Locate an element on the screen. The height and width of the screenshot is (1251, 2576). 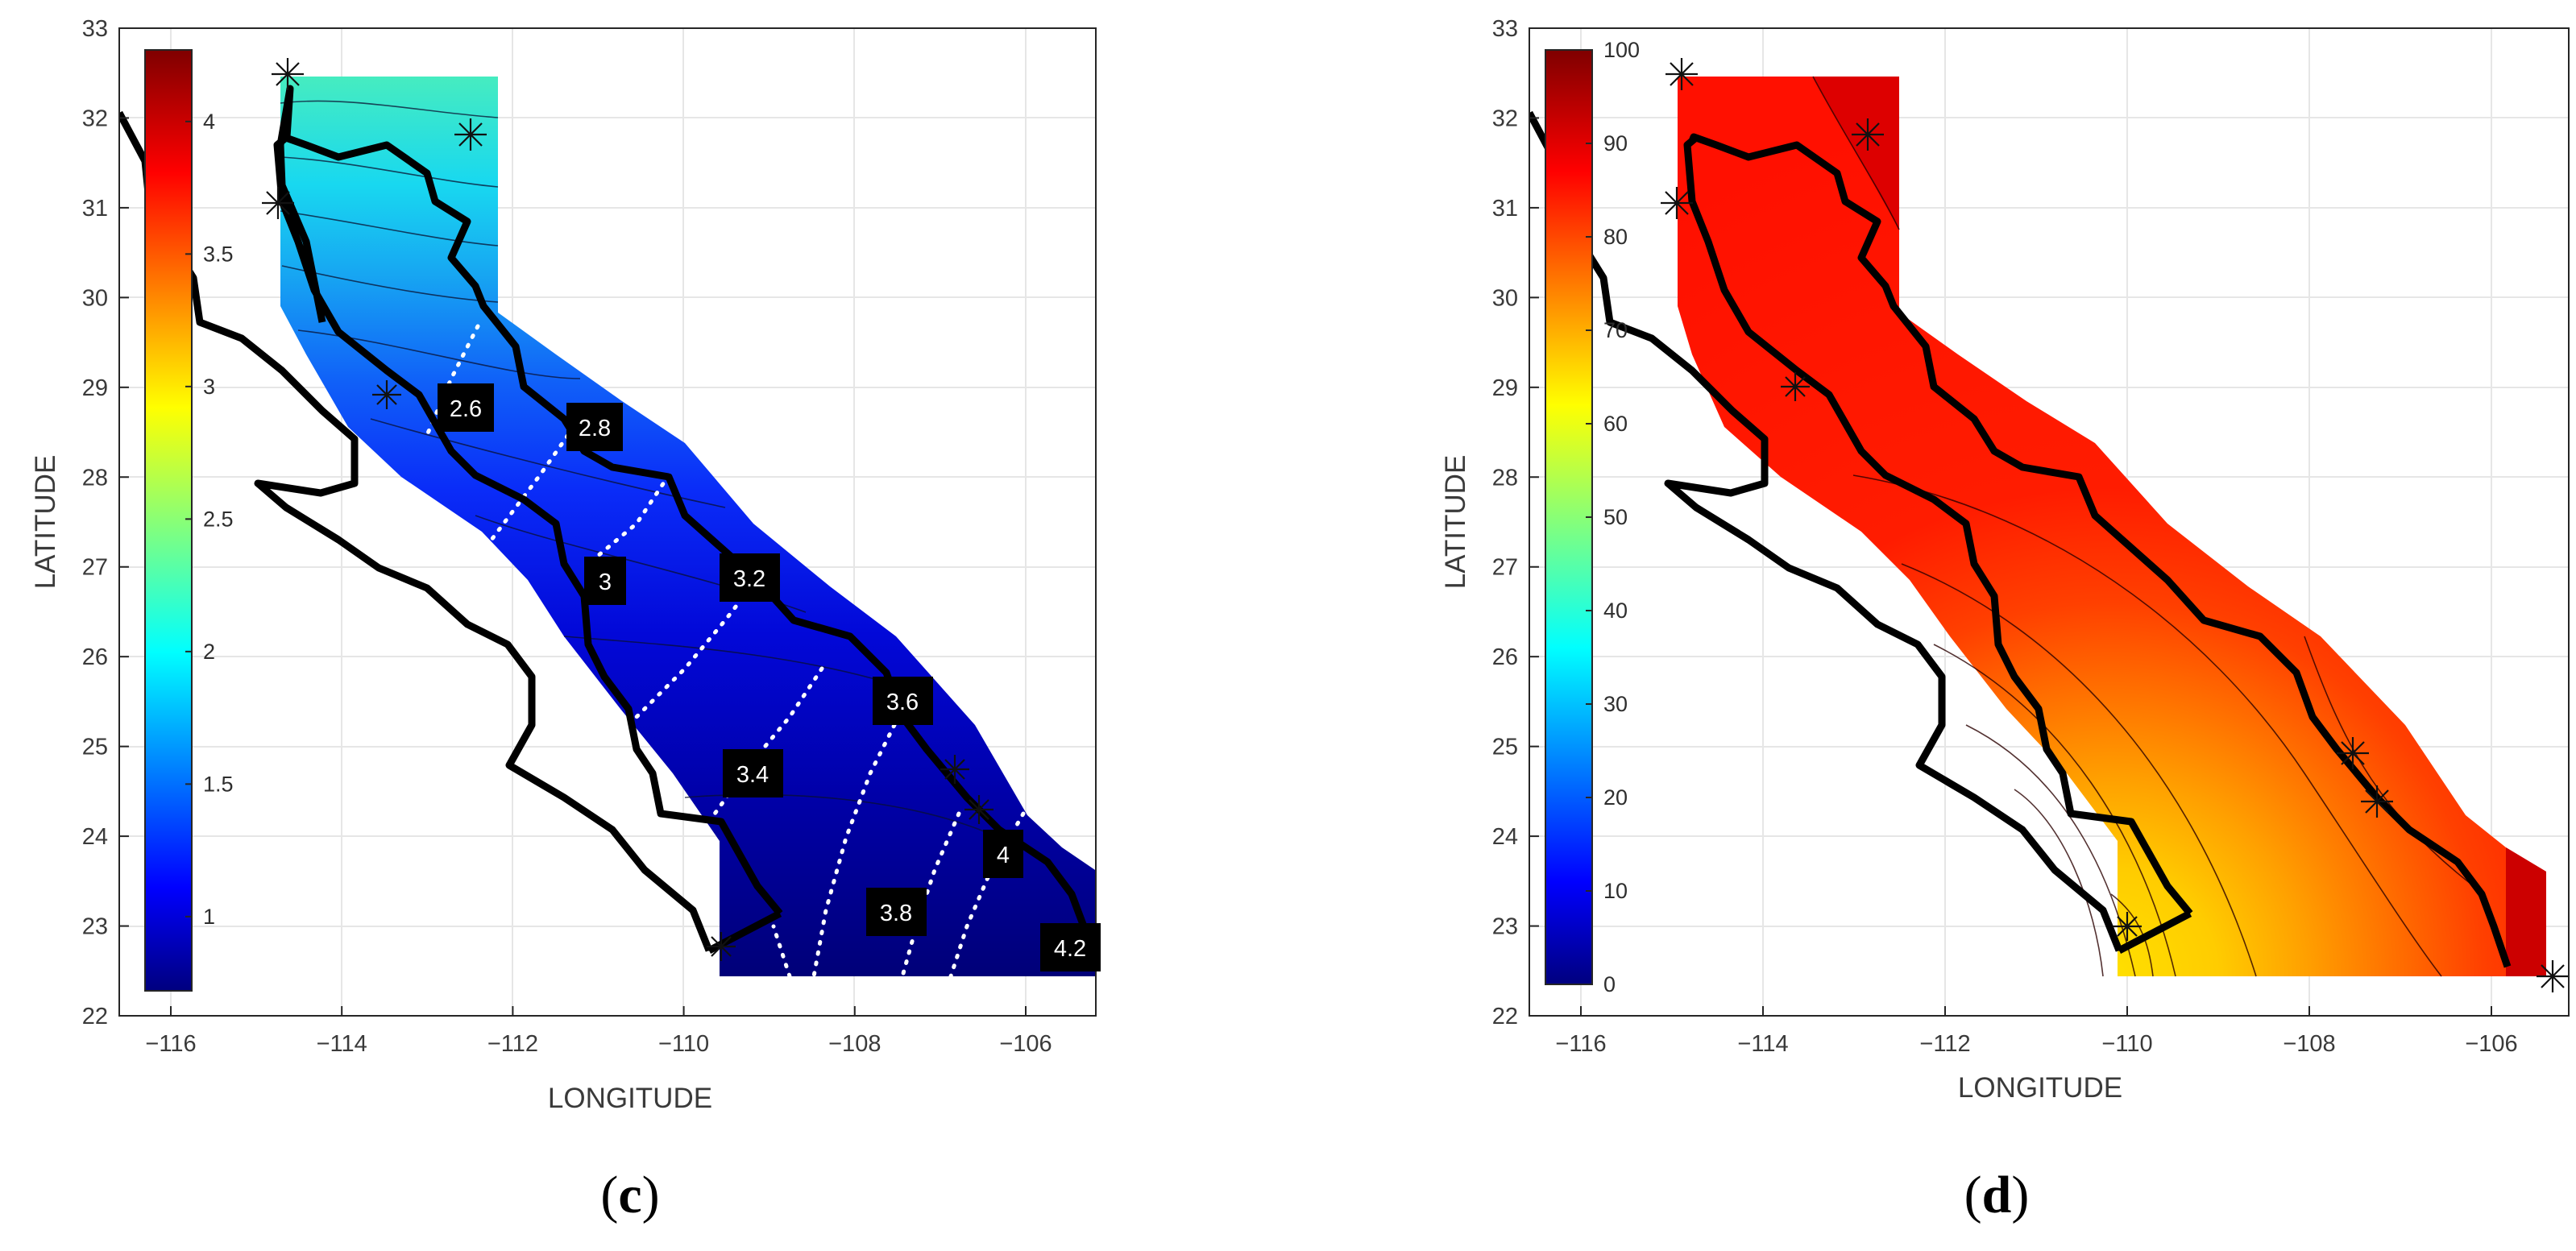
colorbar-c: 1 1.5 2 2.5 3 3.5 4 is located at coordinates (189, 520).